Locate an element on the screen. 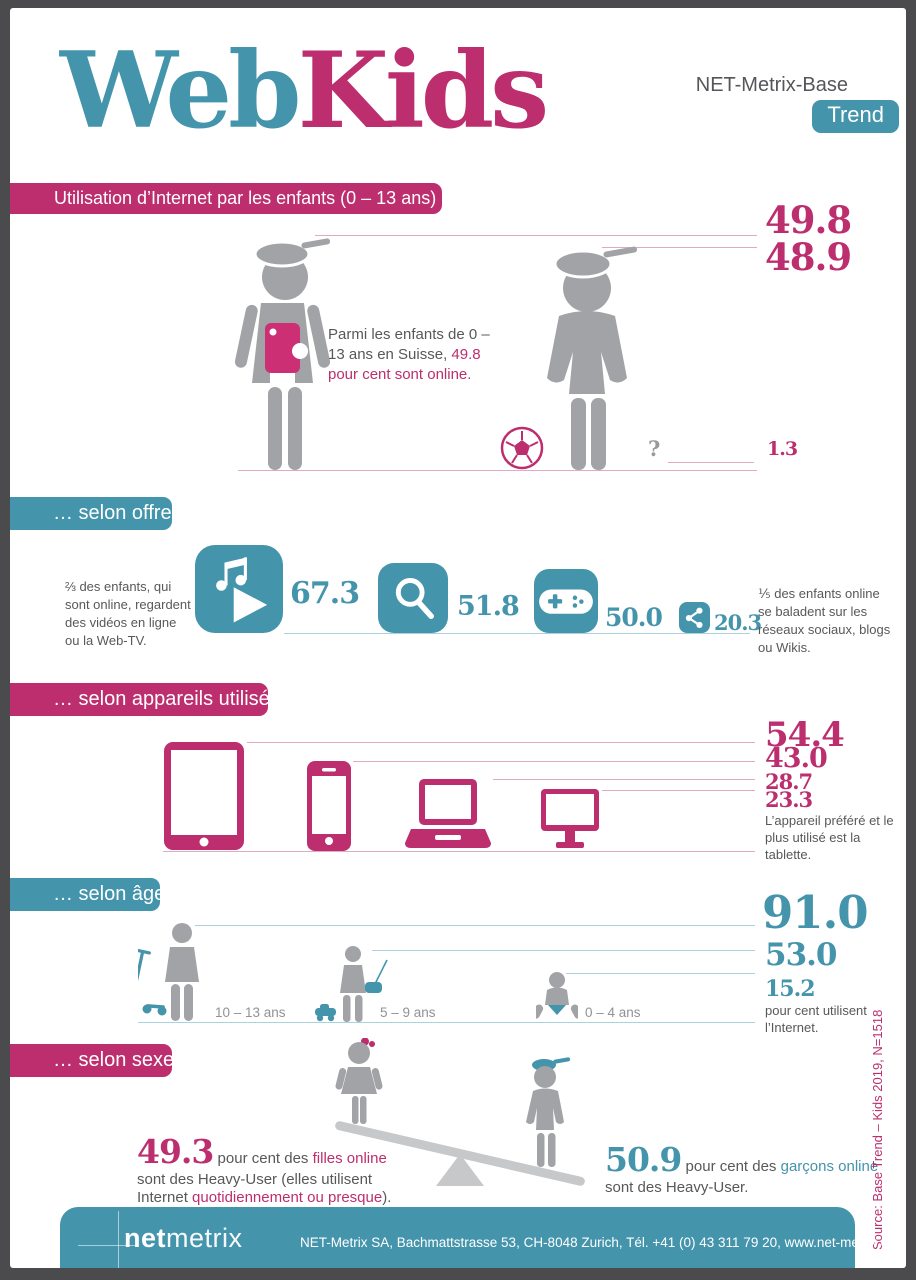 This screenshot has height=1280, width=916. logo-web: Web is located at coordinates (181, 90).